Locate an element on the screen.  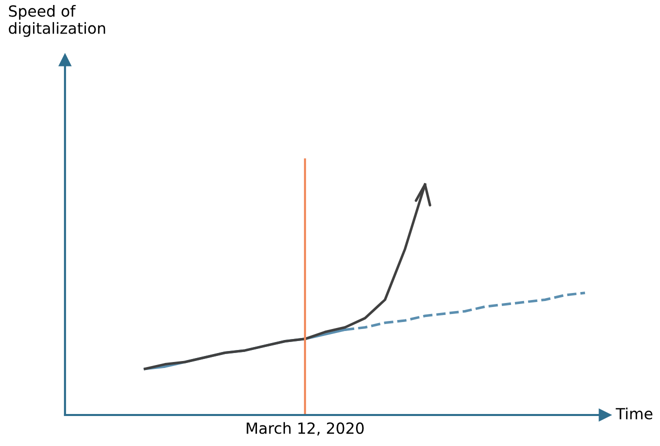
text: Speed of digitalization is located at coordinates (57, 21).